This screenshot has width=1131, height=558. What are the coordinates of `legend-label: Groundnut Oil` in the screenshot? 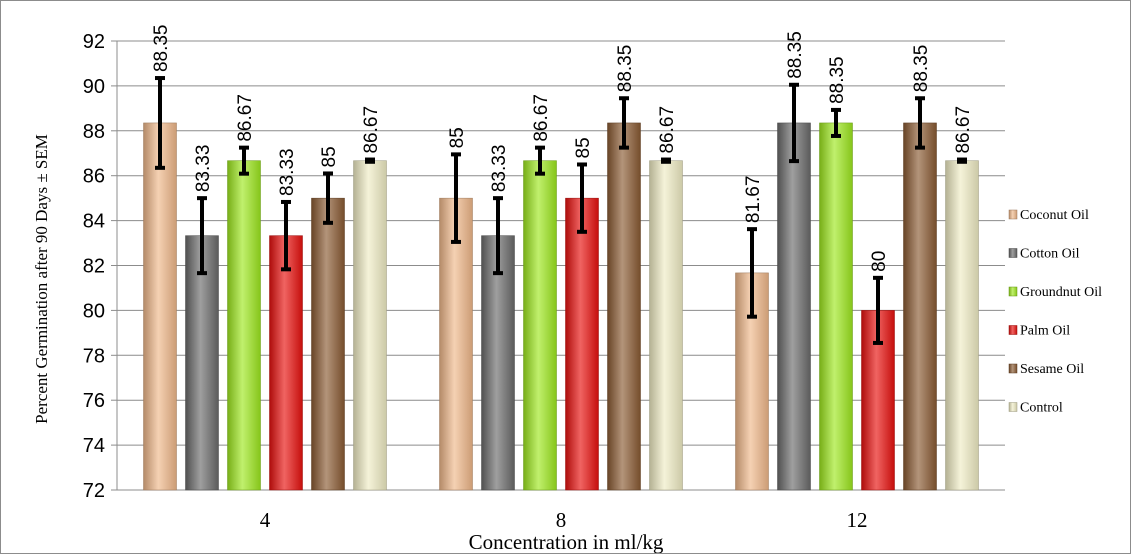 It's located at (1061, 292).